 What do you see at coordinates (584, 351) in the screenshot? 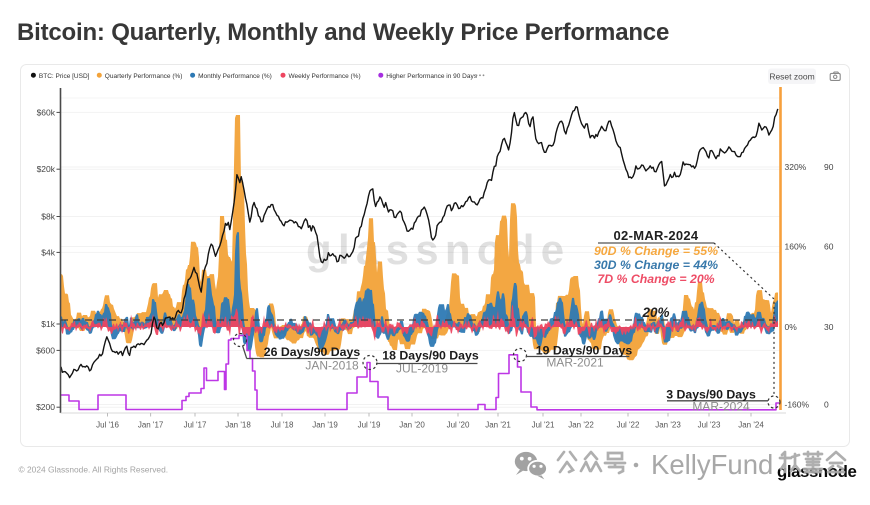
I see `svg-text: 19 Days/90 Days` at bounding box center [584, 351].